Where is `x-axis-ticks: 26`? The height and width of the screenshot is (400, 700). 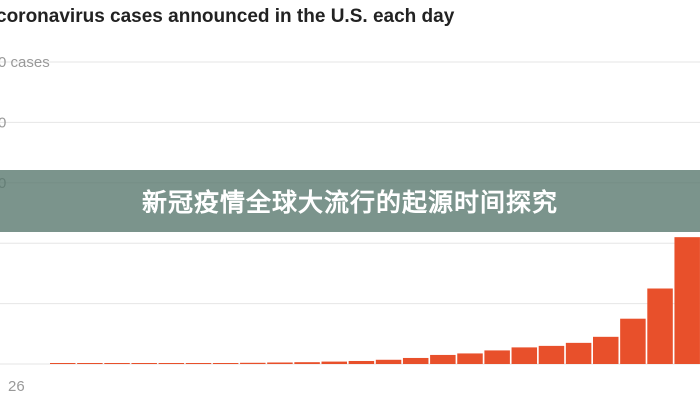
x-axis-ticks: 26 is located at coordinates (16, 386).